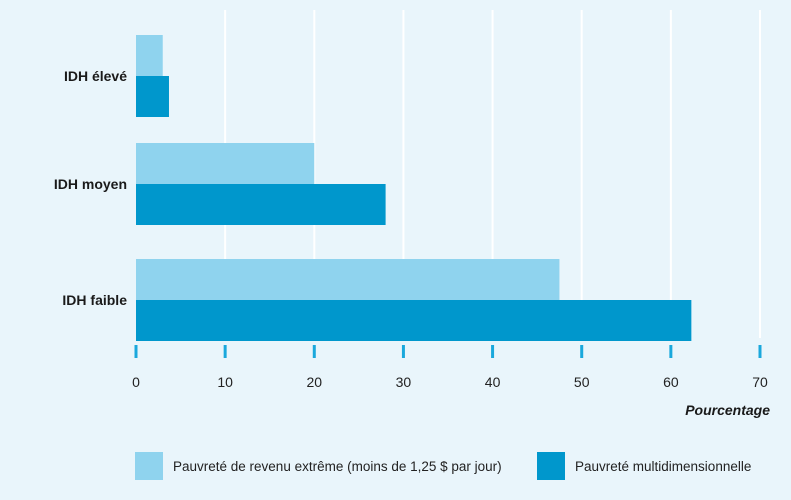 The width and height of the screenshot is (791, 500). I want to click on x-axis-ticks: 0 10 20 30 40 50 60 70, so click(450, 367).